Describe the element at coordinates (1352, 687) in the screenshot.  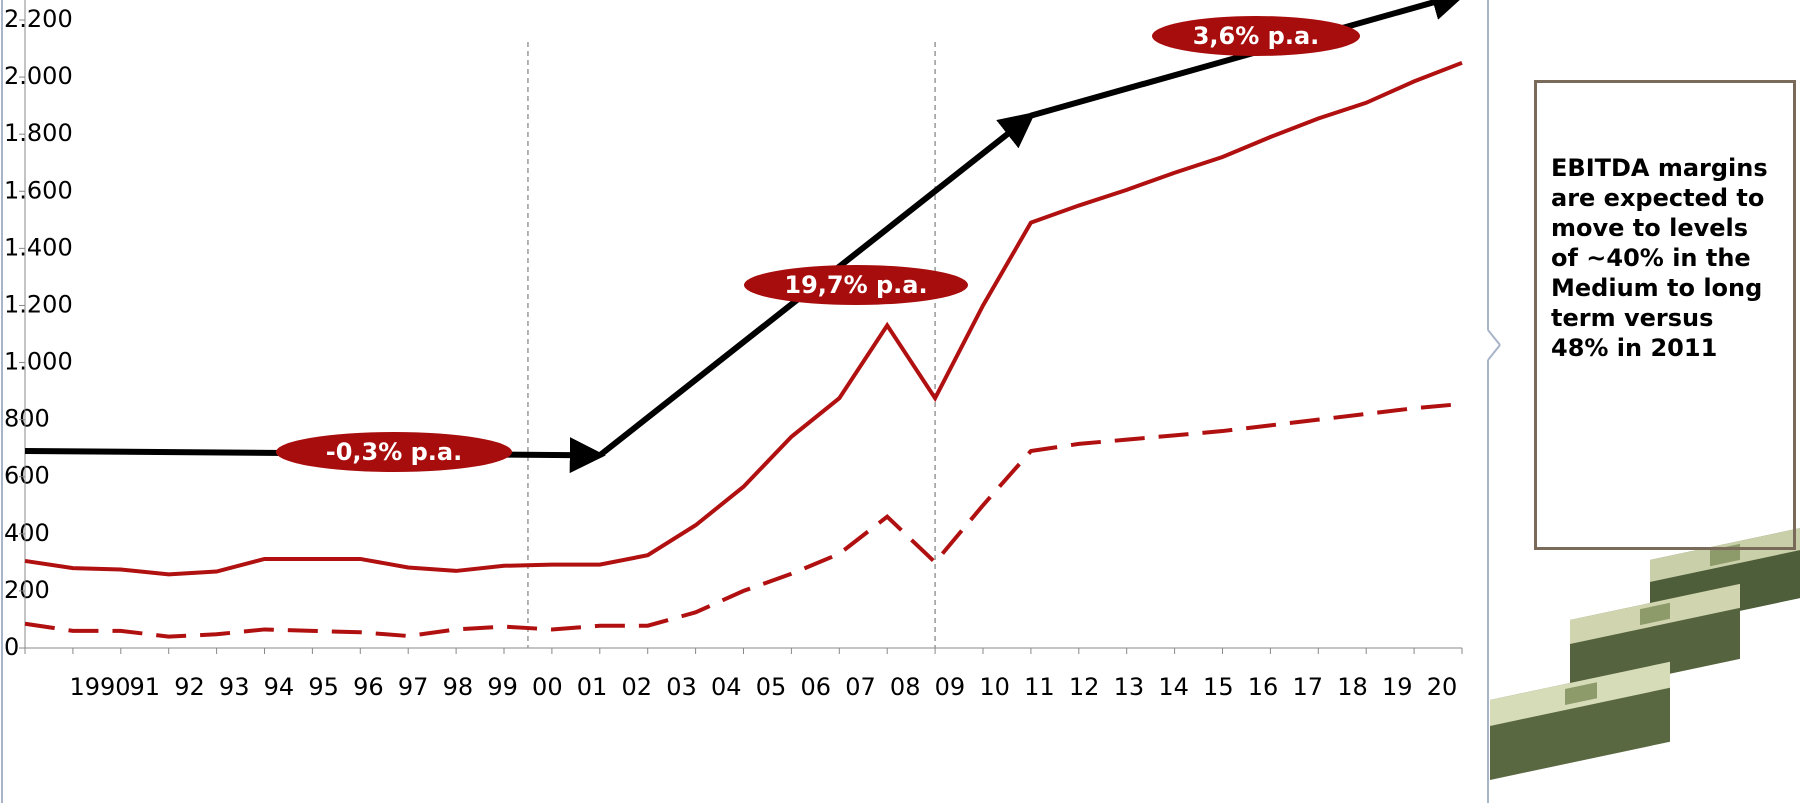
I see `x-tick-label: 18` at that location.